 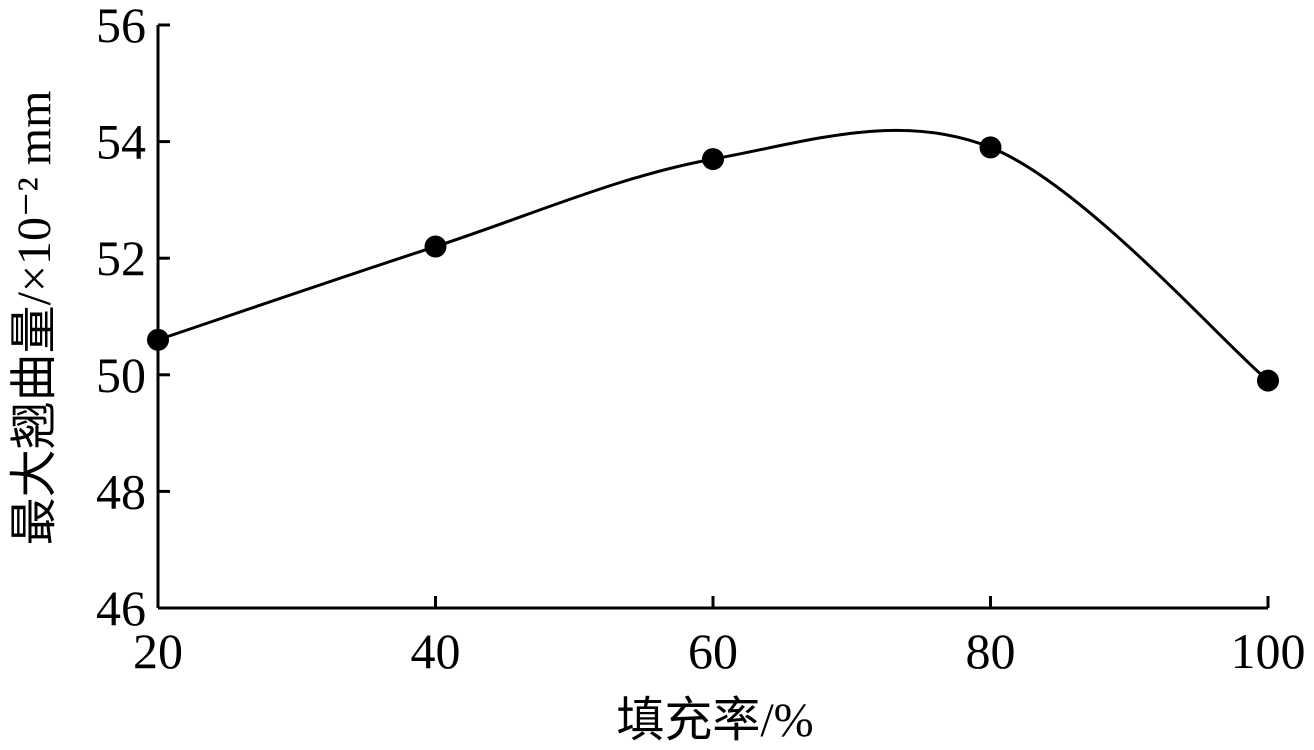 I want to click on x-tick-label: 60, so click(x=713, y=651).